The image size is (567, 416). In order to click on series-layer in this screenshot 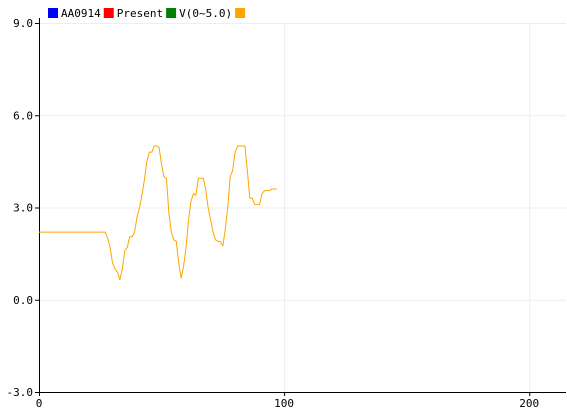, I will do `click(158, 213)`.